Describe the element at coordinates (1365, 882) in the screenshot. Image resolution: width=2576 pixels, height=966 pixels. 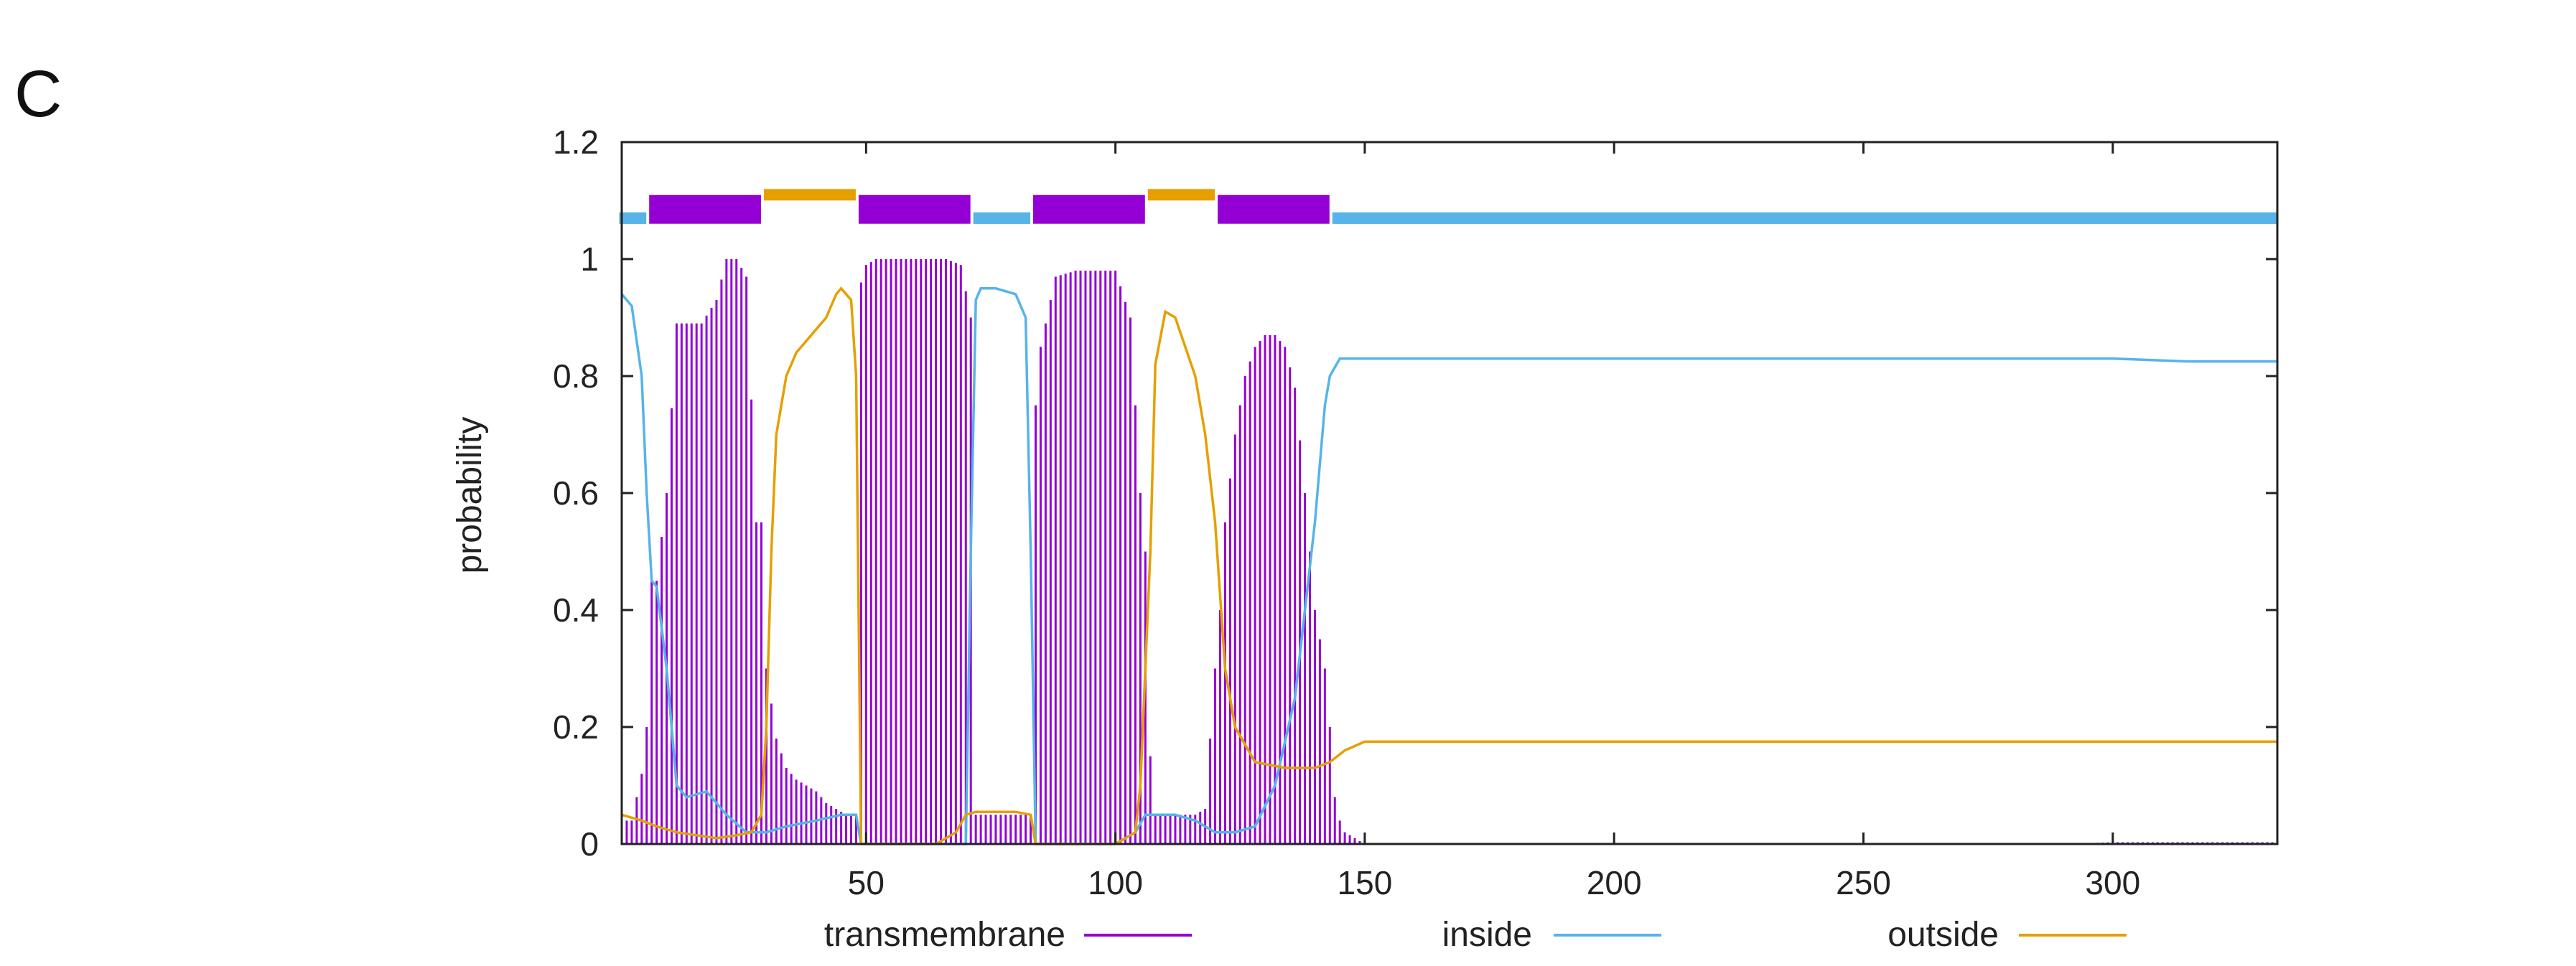
I see `x-tick-label: 150` at that location.